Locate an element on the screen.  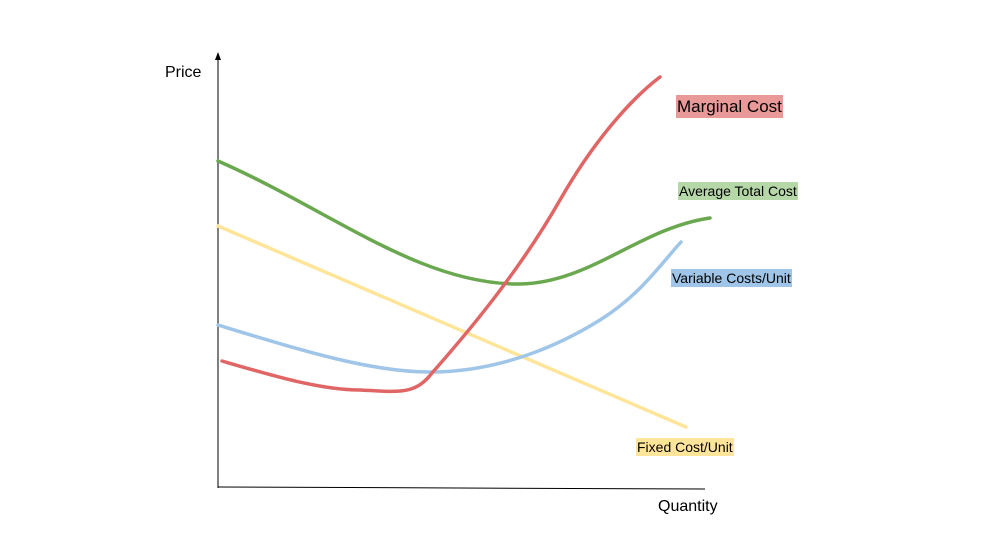
x-axis is located at coordinates (461, 488).